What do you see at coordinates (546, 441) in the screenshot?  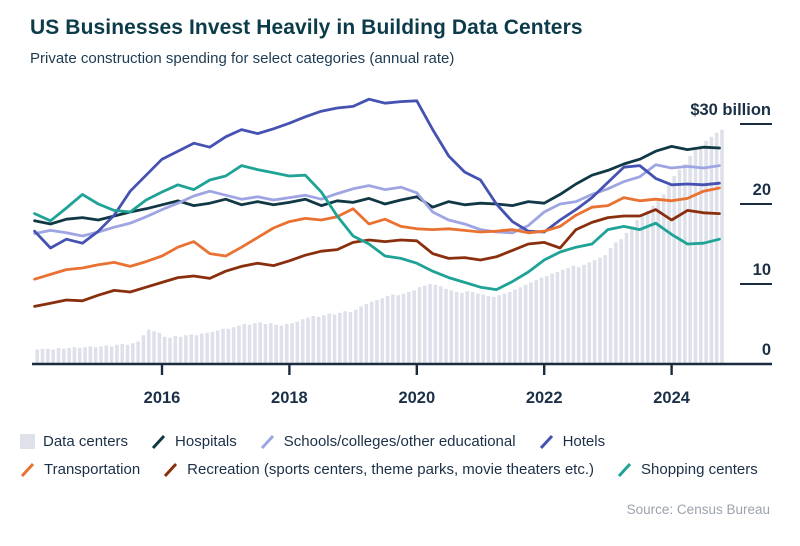 I see `legend-swatch-hotels` at bounding box center [546, 441].